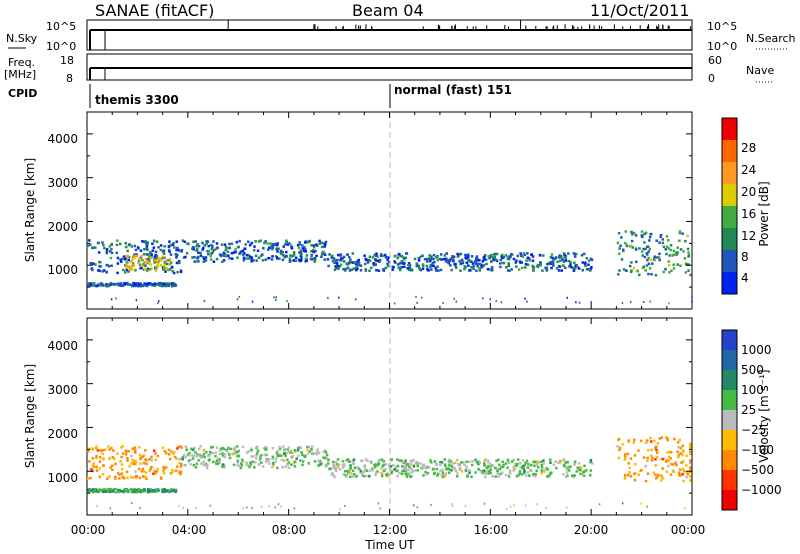 The height and width of the screenshot is (554, 800). I want to click on velocity-ytick-3000: 3000, so click(62, 390).